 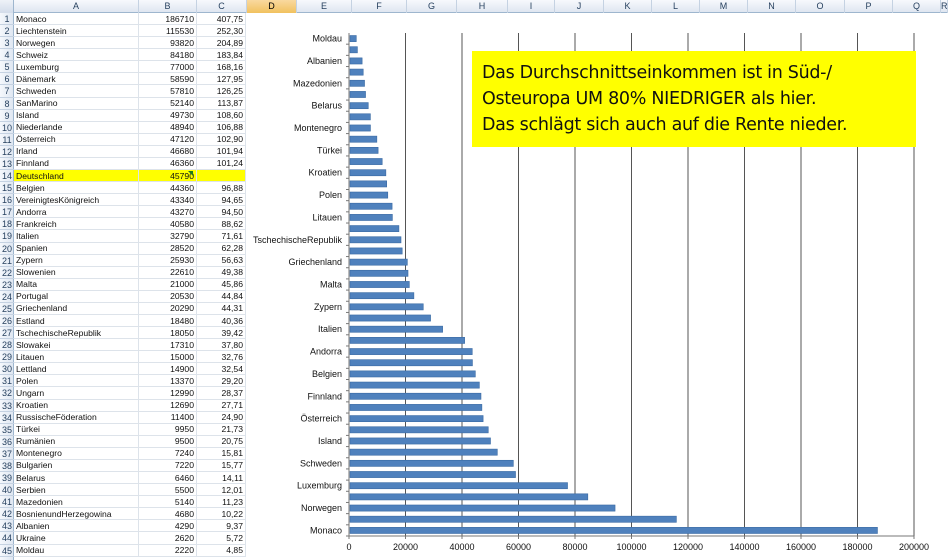 What do you see at coordinates (221, 514) in the screenshot?
I see `cell-pct: 10,22` at bounding box center [221, 514].